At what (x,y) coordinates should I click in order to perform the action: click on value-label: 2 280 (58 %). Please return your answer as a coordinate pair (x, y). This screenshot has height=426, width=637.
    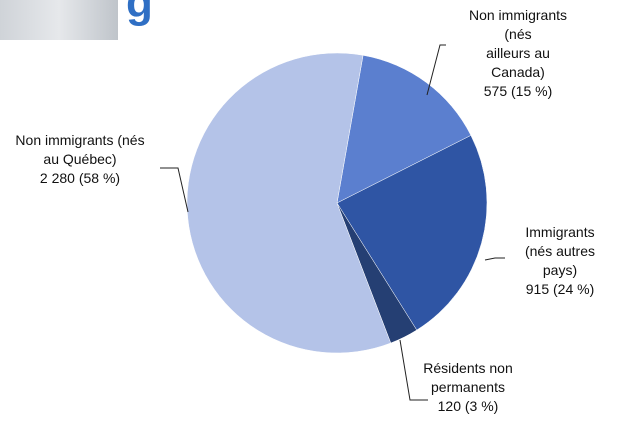
    Looking at the image, I should click on (80, 178).